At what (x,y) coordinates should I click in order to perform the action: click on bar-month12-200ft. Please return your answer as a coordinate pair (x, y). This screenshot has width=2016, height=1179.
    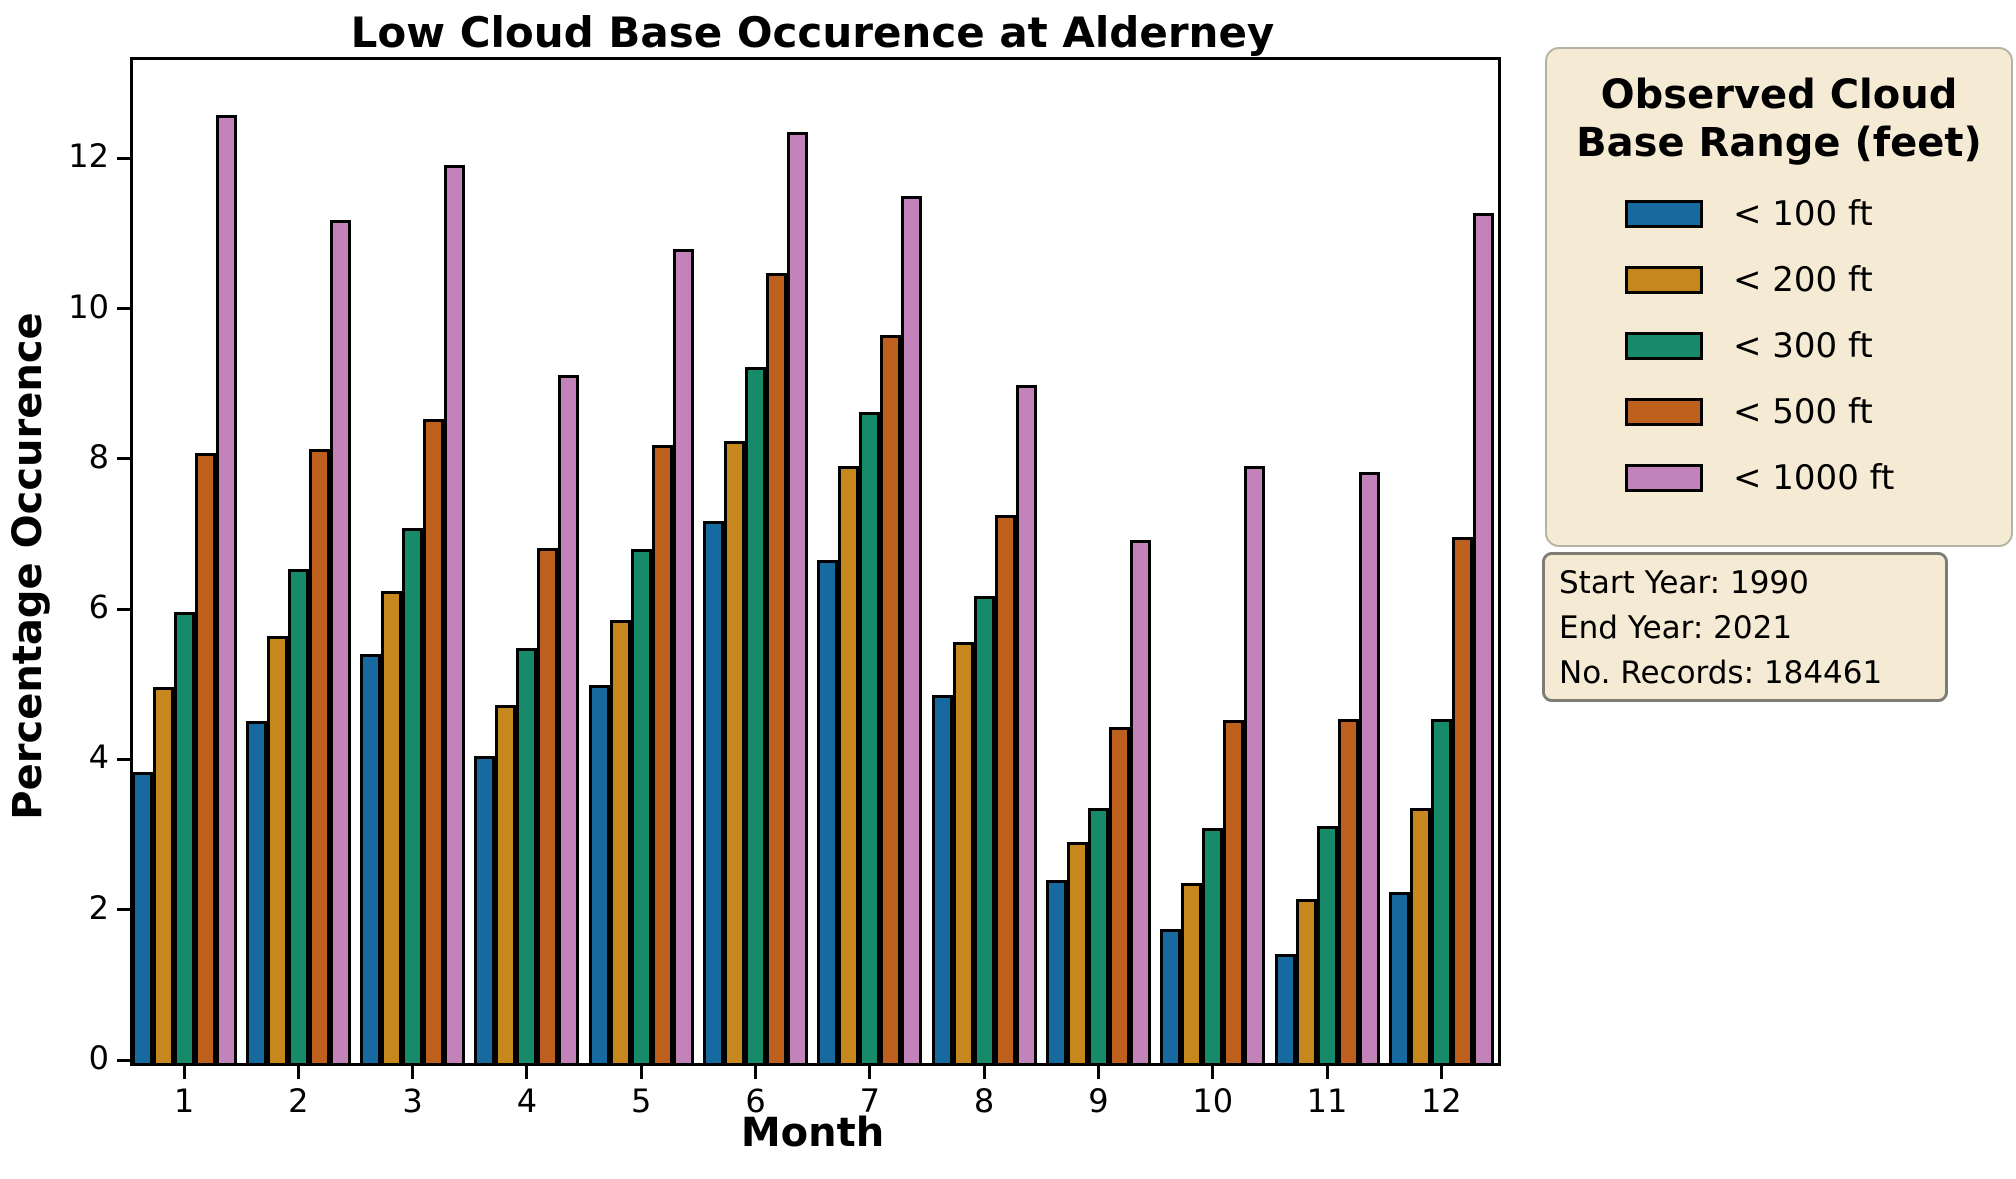
    Looking at the image, I should click on (1420, 935).